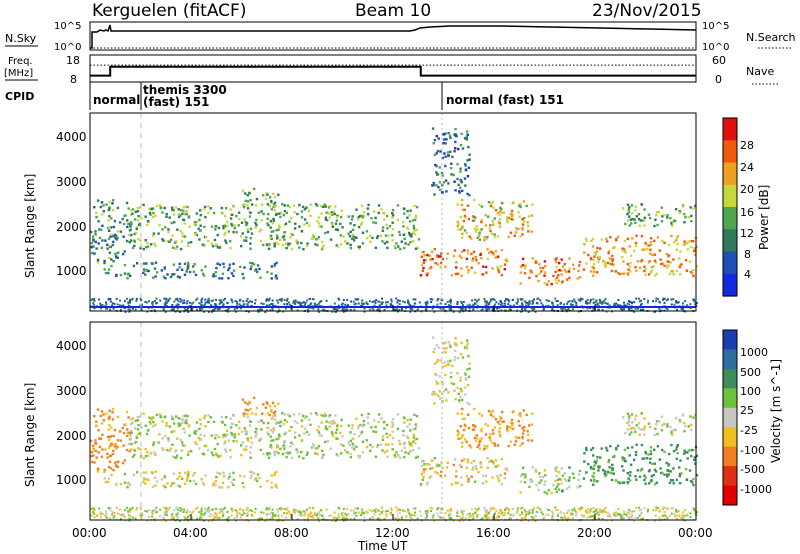  Describe the element at coordinates (67, 47) in the screenshot. I see `nsky-tick-bottom: 10^0` at that location.